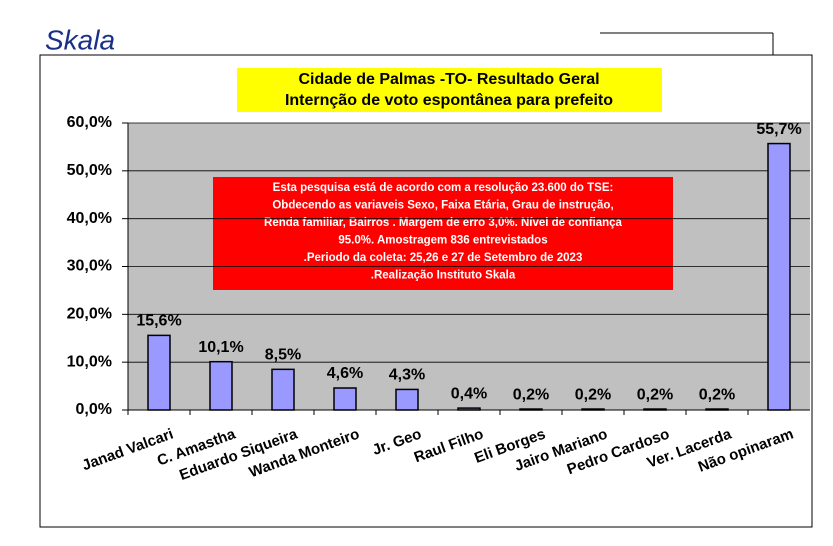  Describe the element at coordinates (89, 218) in the screenshot. I see `y-tick-label: 40,0%` at that location.